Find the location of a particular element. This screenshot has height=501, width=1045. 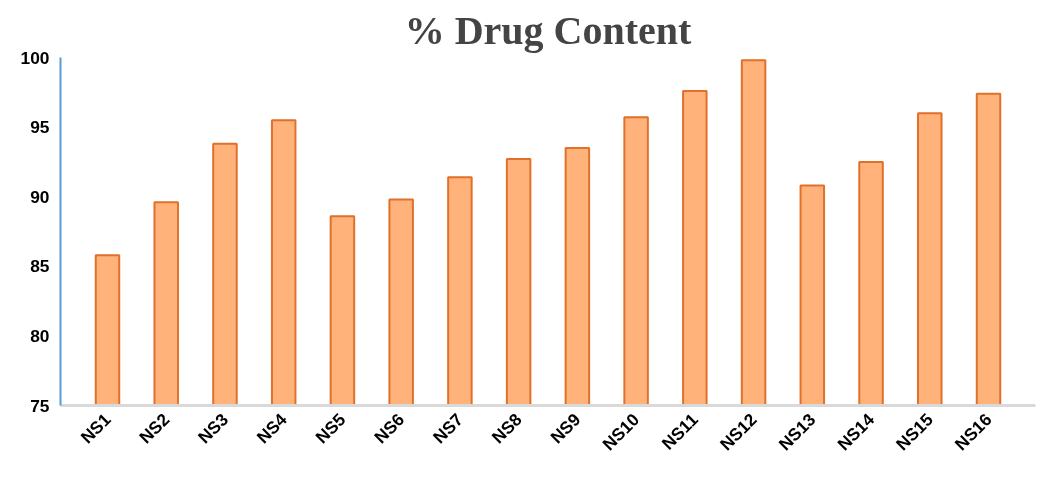

y-tick-label: 90 is located at coordinates (40, 196).